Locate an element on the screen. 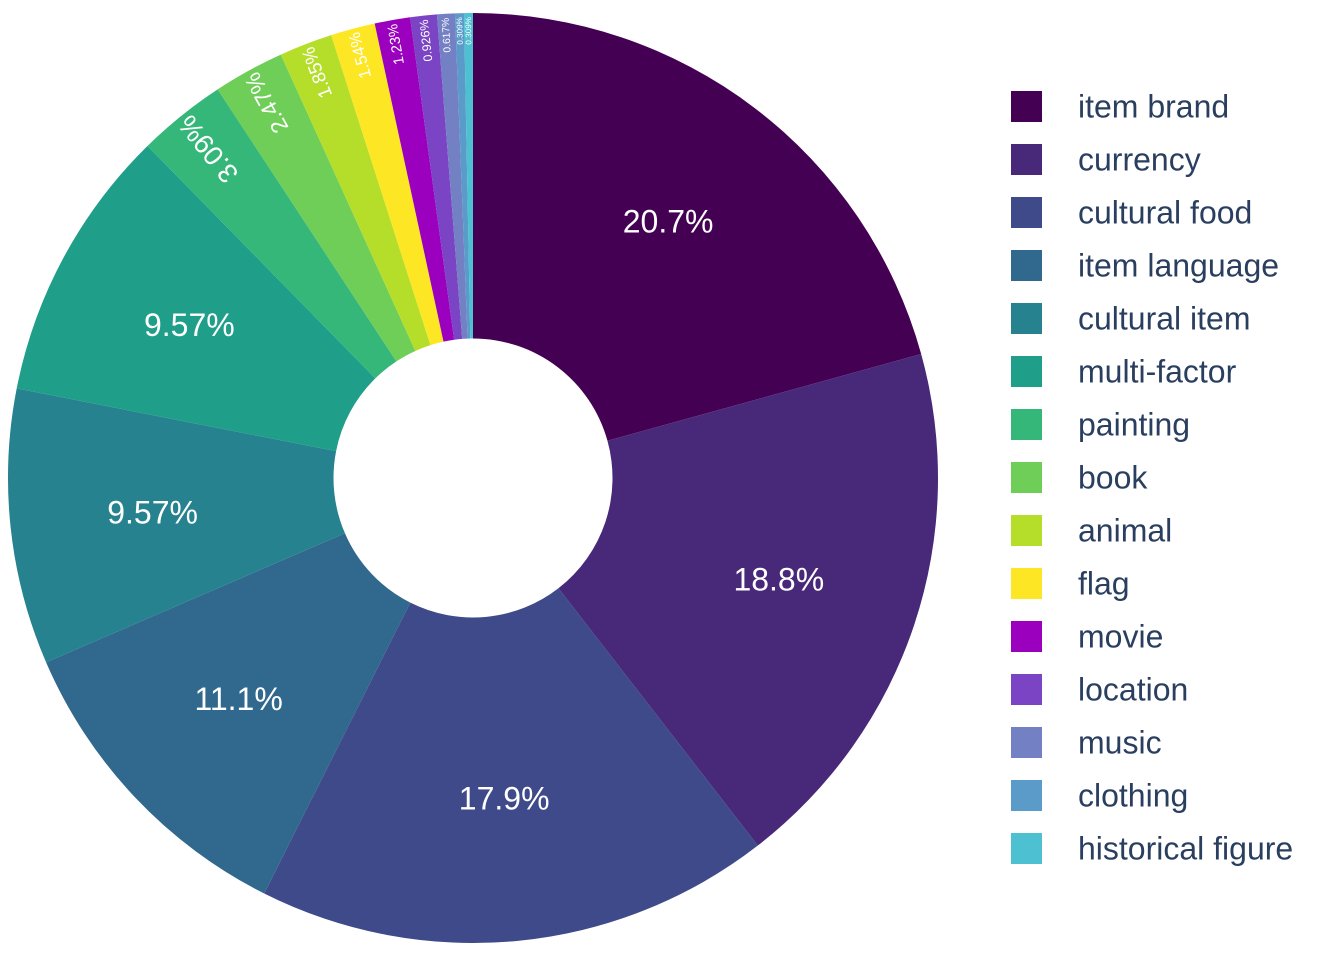 The height and width of the screenshot is (954, 1329). pie-slice-currency is located at coordinates (748, 600).